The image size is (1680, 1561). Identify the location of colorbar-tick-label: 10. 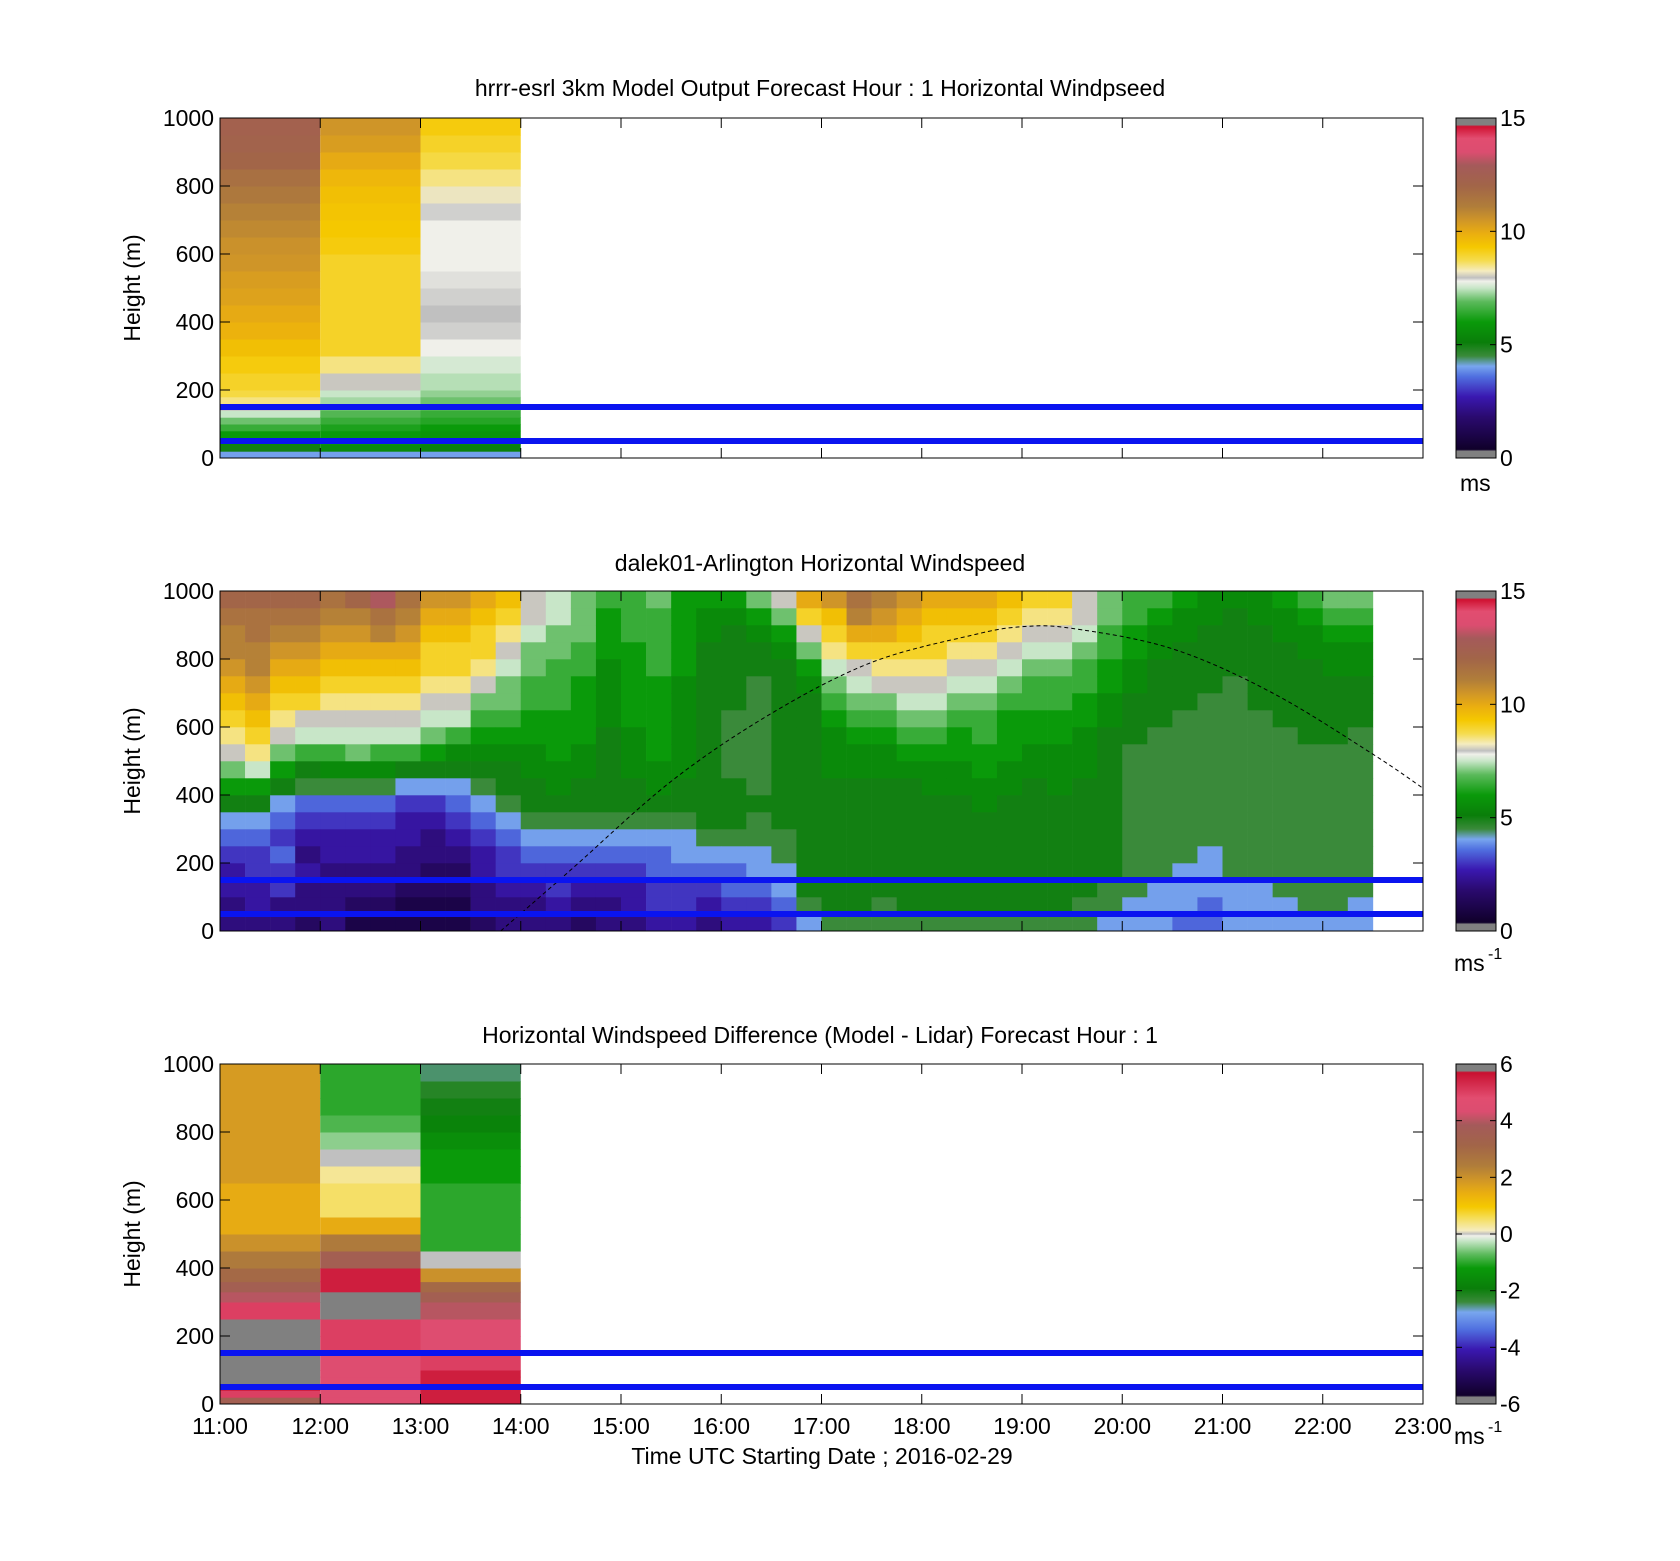
(1513, 704).